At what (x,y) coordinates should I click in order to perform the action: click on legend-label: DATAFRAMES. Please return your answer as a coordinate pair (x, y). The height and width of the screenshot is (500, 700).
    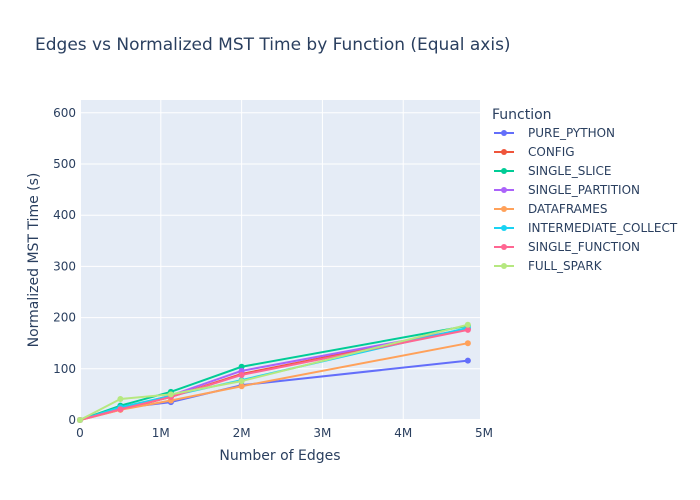
    Looking at the image, I should click on (567, 209).